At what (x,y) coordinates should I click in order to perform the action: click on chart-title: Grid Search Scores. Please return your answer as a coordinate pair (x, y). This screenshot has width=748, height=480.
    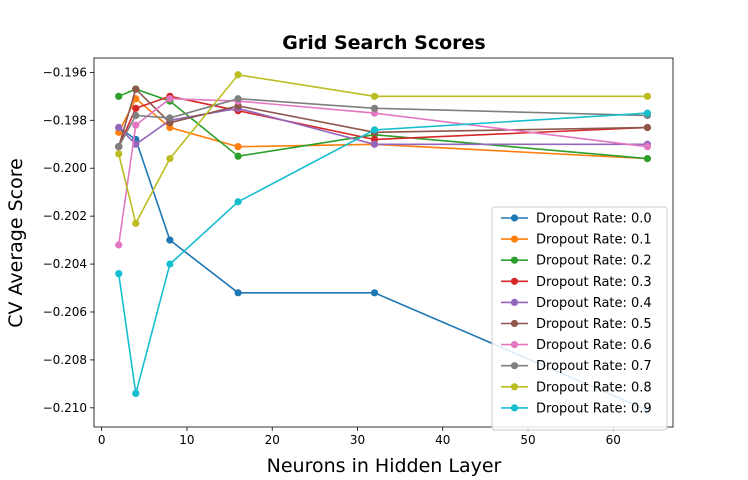
    Looking at the image, I should click on (383, 43).